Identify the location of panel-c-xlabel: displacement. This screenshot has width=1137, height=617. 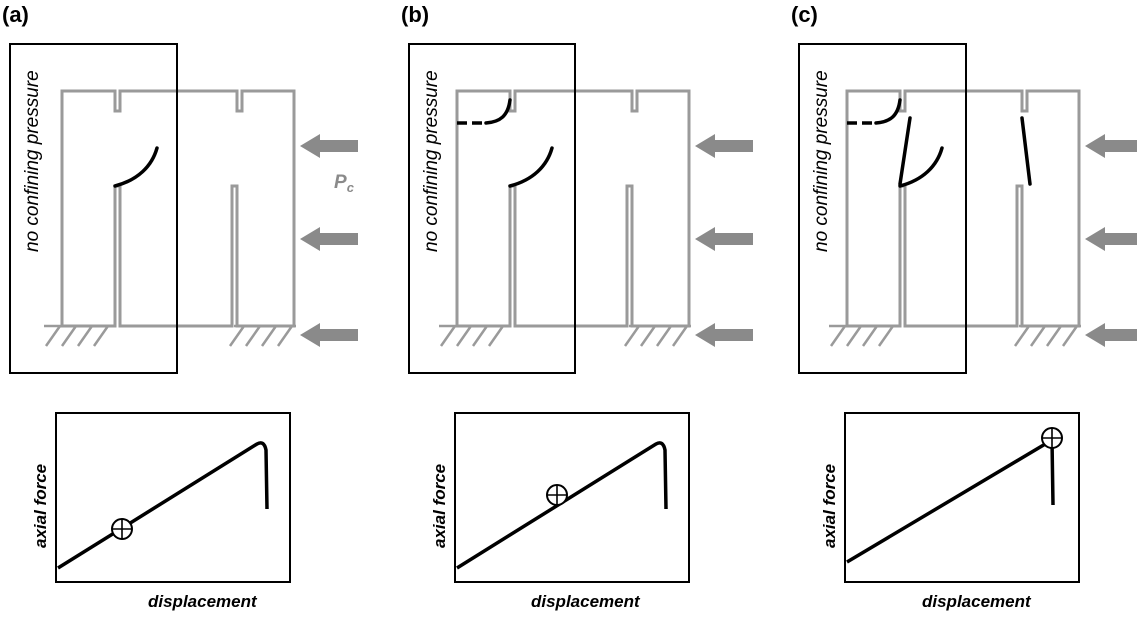
(977, 601).